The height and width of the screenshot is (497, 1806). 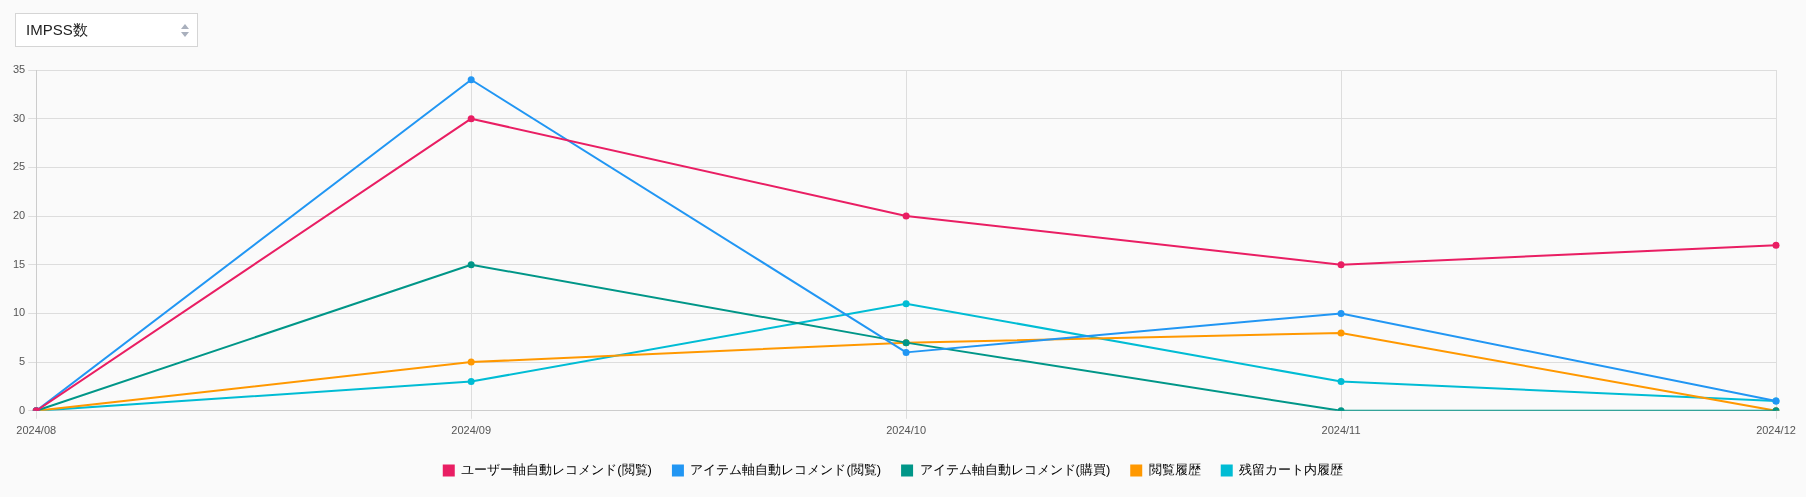 I want to click on chart-title: IMPSS数, so click(x=57, y=29).